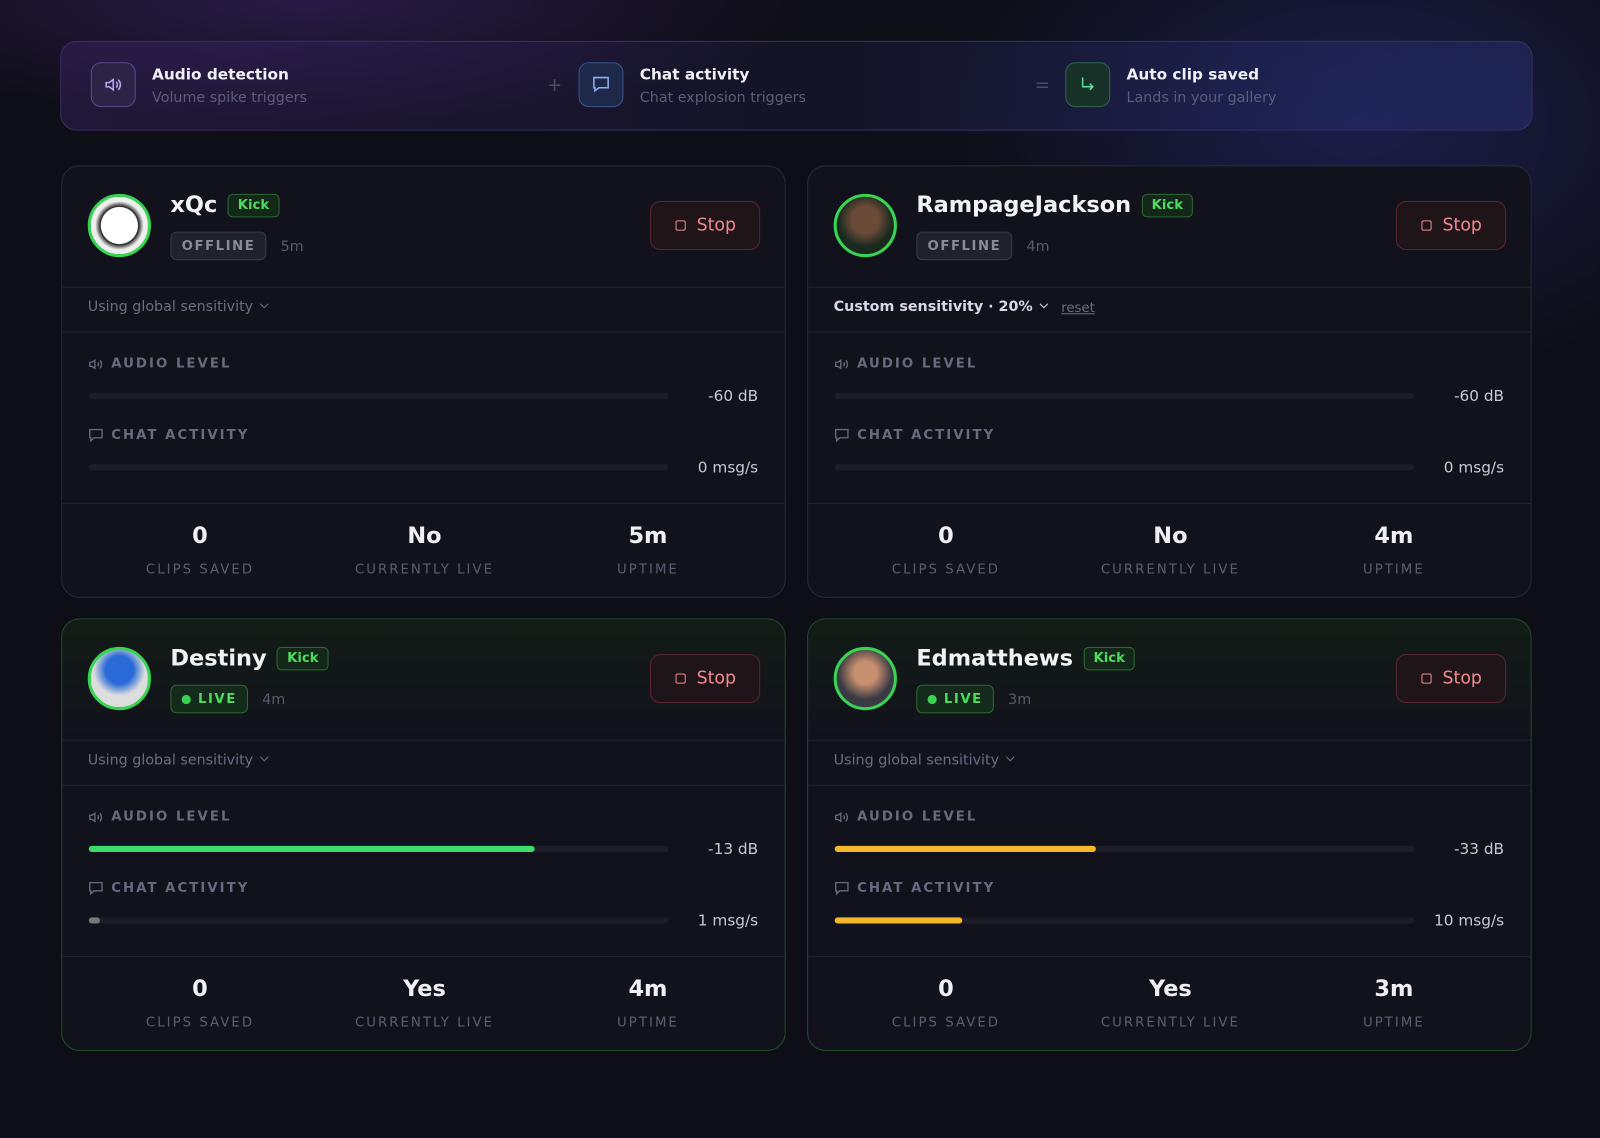 The width and height of the screenshot is (1600, 1138). I want to click on name-text: xQc, so click(194, 205).